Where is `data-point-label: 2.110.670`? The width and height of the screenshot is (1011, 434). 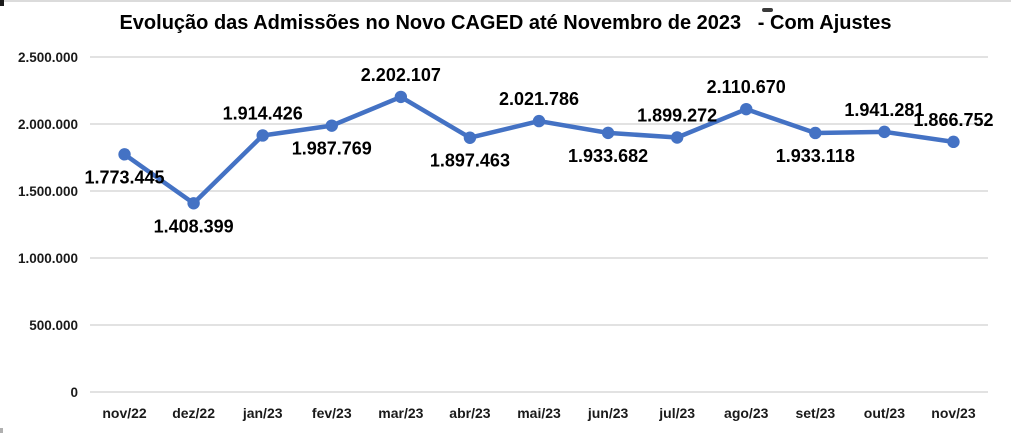
data-point-label: 2.110.670 is located at coordinates (746, 87).